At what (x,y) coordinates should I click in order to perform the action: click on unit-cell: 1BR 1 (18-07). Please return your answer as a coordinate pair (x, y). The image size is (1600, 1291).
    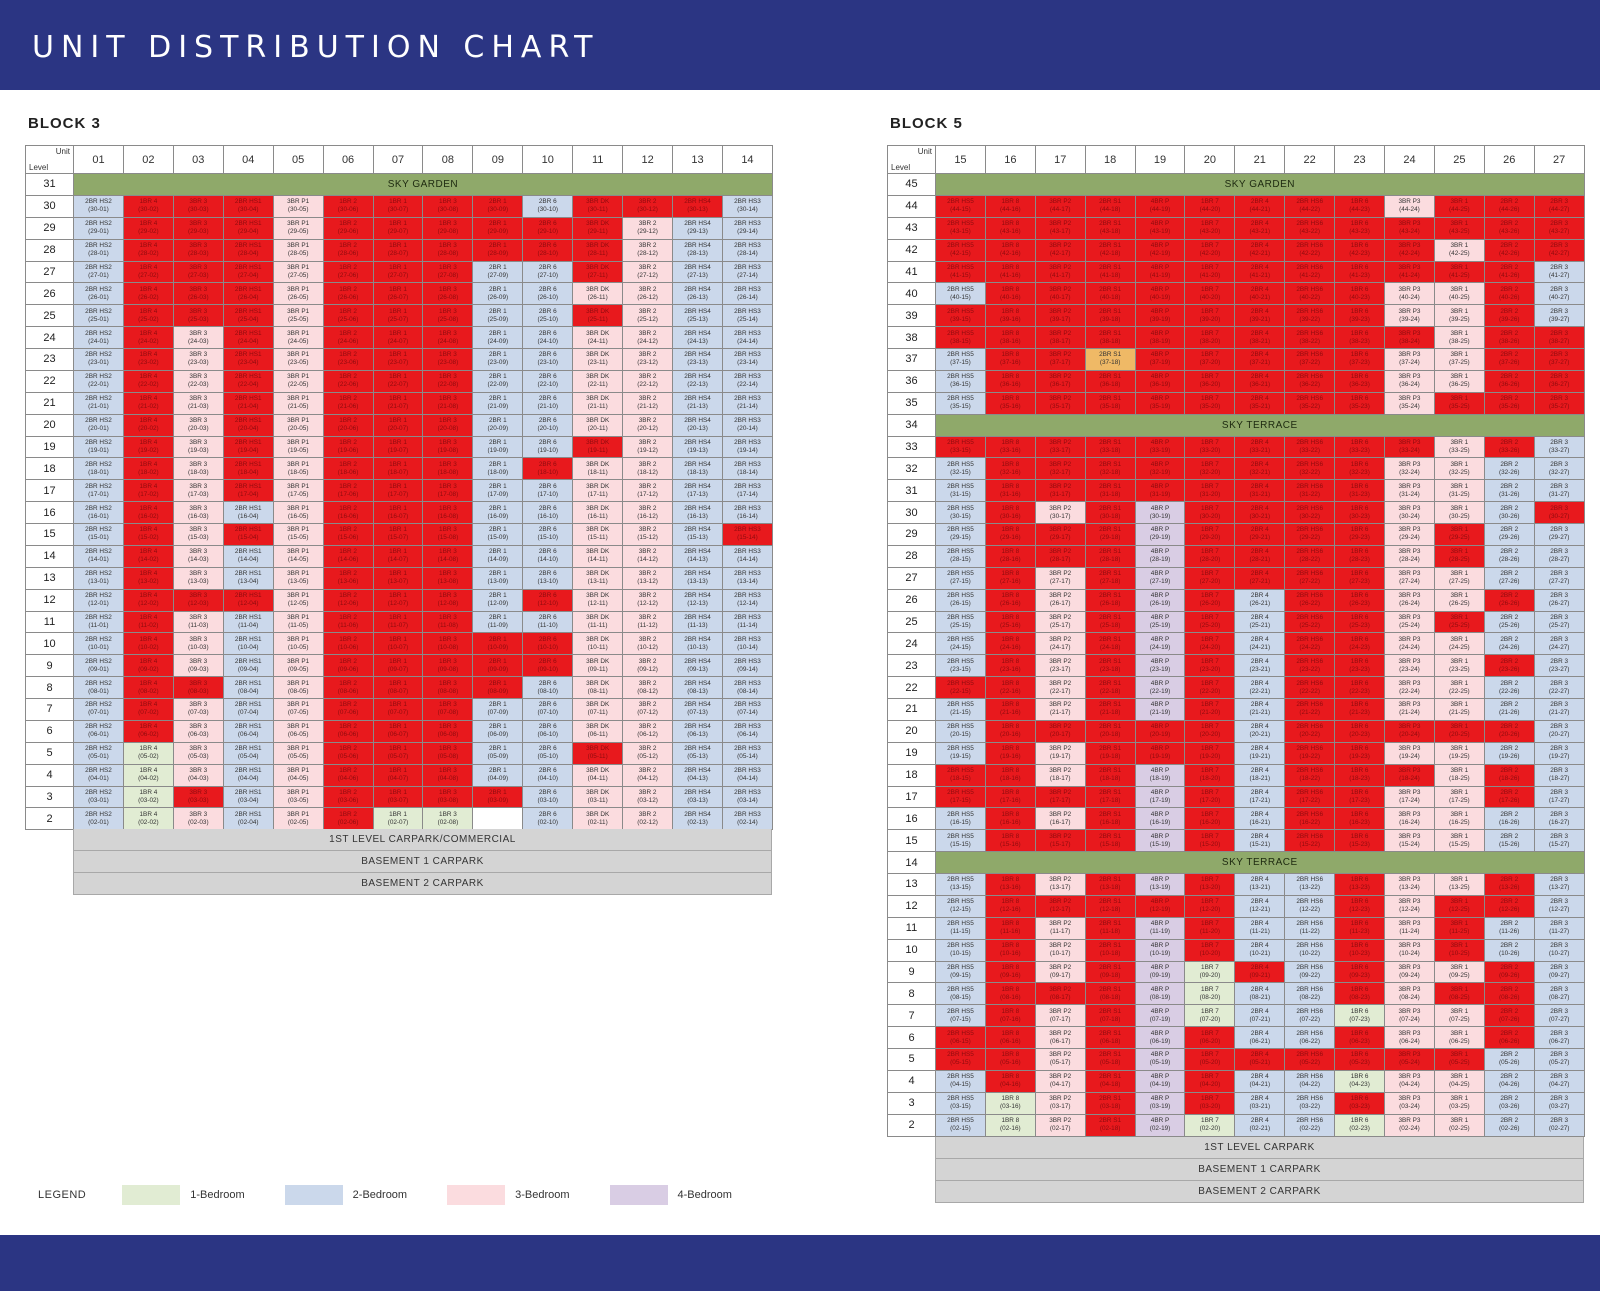
    Looking at the image, I should click on (398, 469).